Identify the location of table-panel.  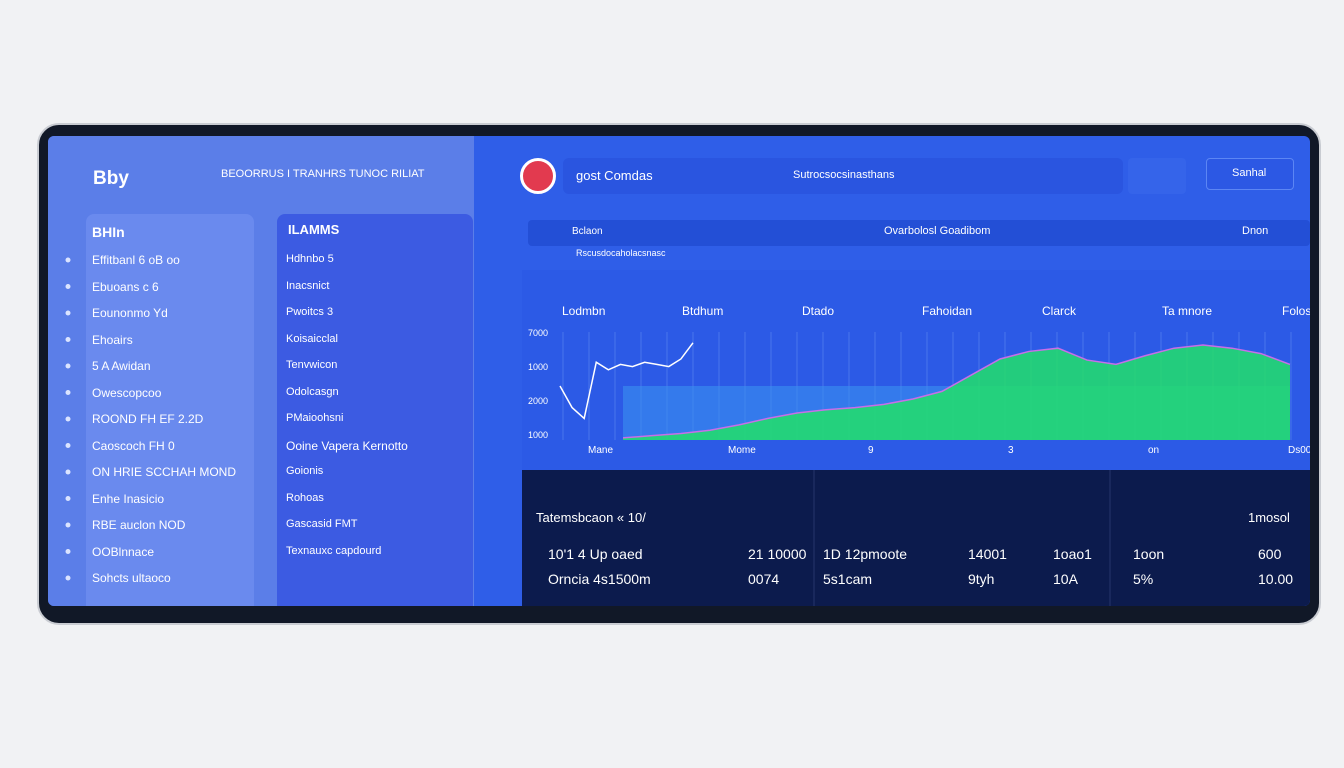
(916, 538).